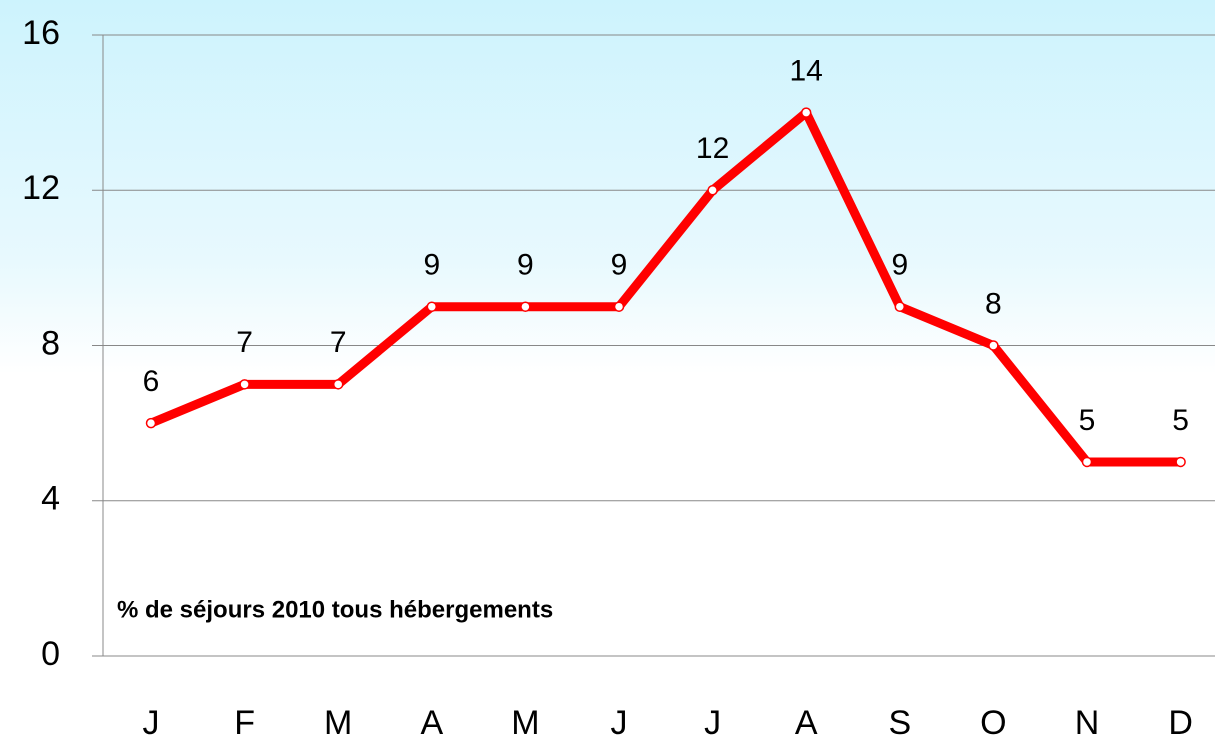  Describe the element at coordinates (41, 33) in the screenshot. I see `y-tick-label: 16` at that location.